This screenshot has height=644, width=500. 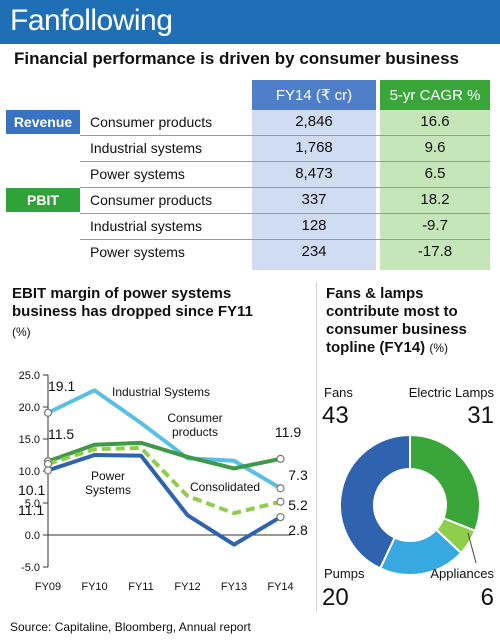 I want to click on donut-chart: Fans 43 Electric Lamps 31 Pumps 20 Appliances 6, so click(x=408, y=498).